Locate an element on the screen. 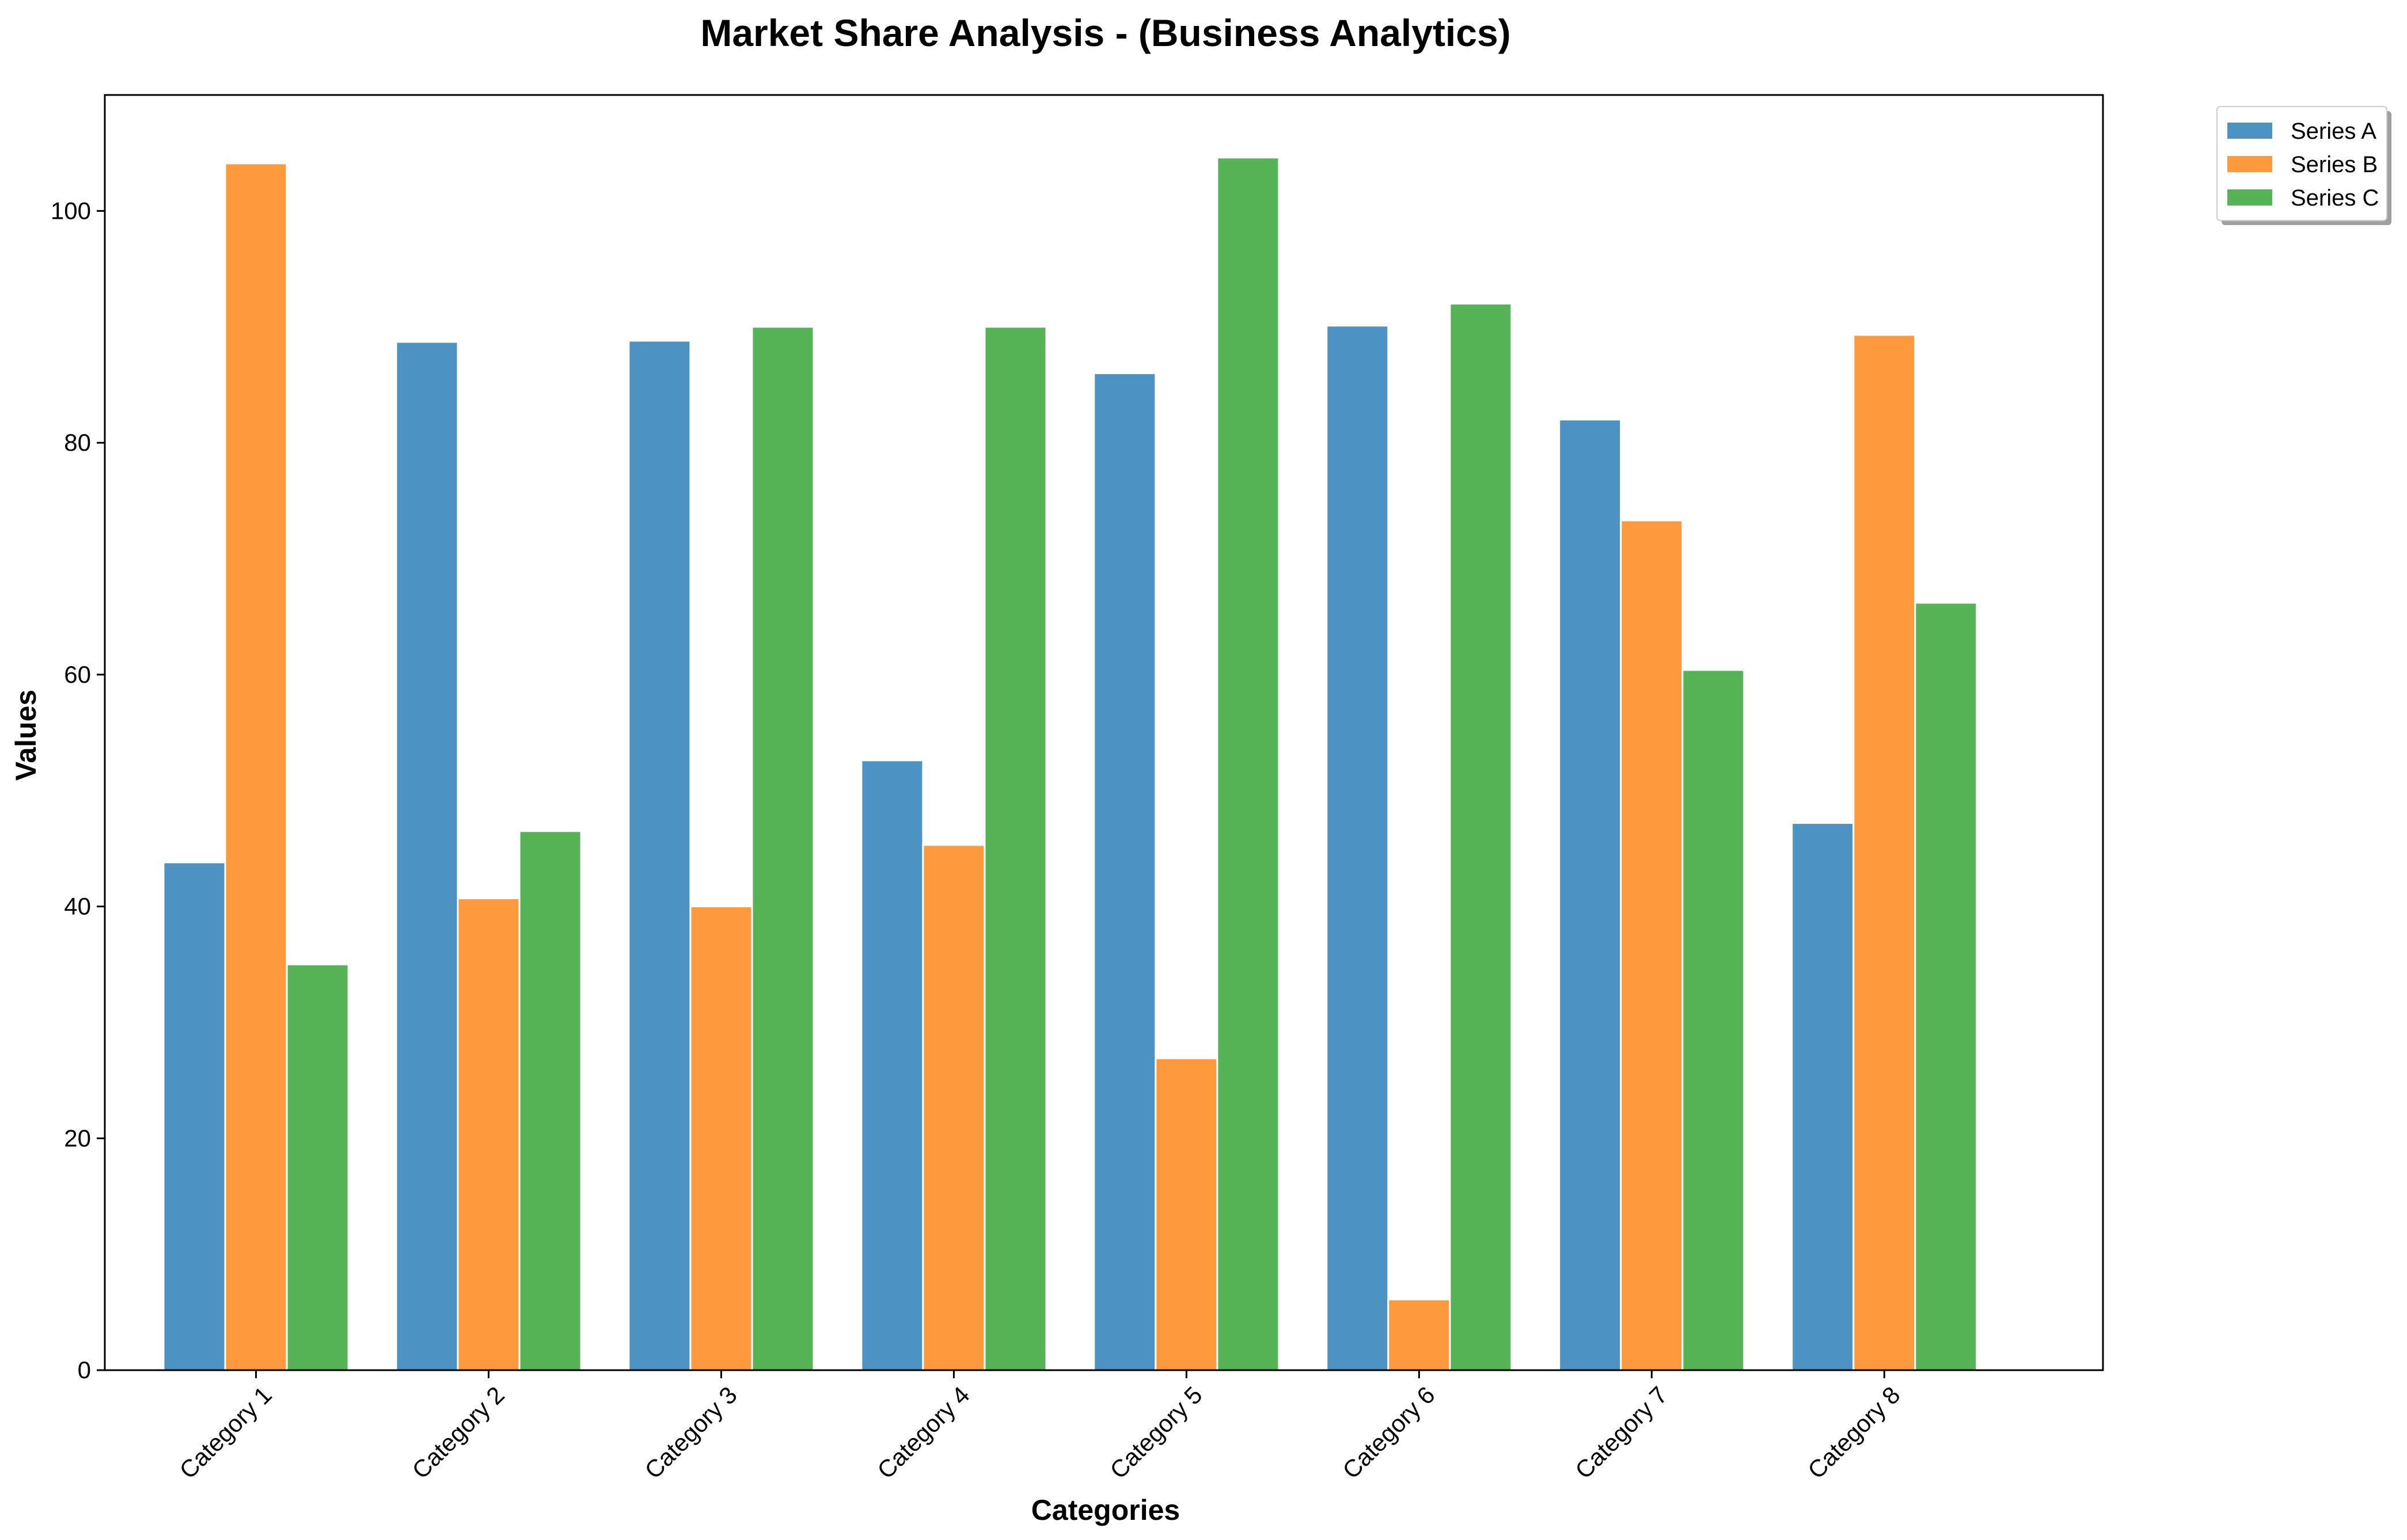 This screenshot has width=2407, height=1540. y-tick-label: 100 is located at coordinates (71, 210).